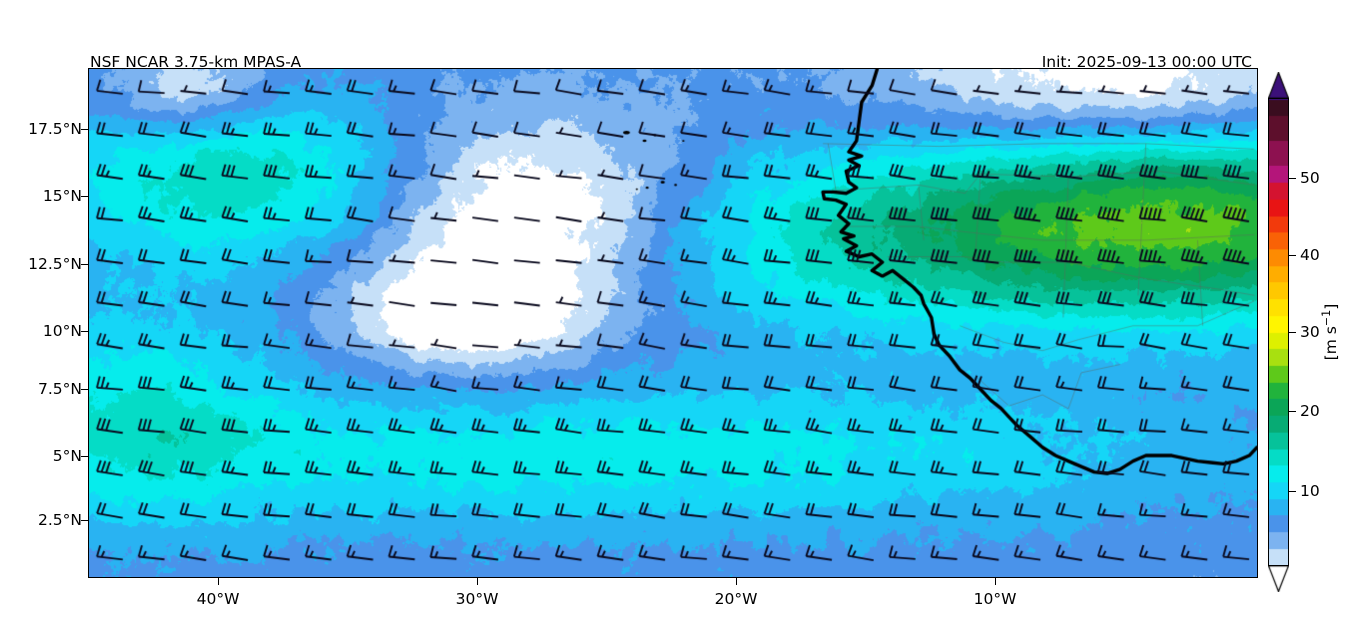  I want to click on init-time-label: Init: 2025-09-13 00:00 UTC, so click(1146, 62).